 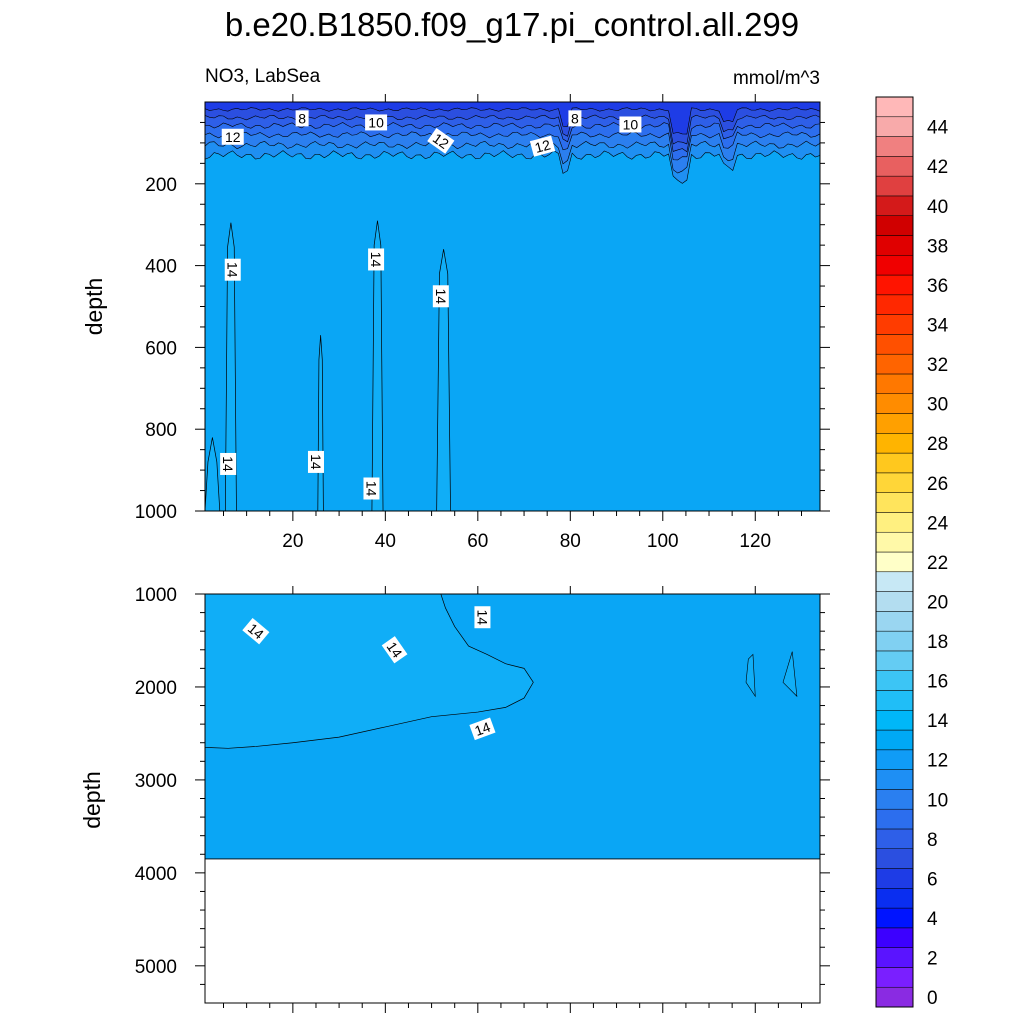 I want to click on y-tick-label: 400, so click(x=161, y=267).